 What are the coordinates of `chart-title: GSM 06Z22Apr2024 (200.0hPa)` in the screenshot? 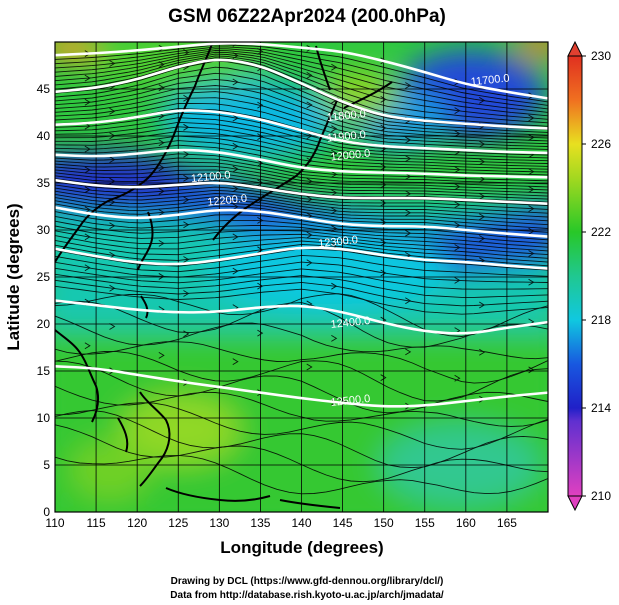 It's located at (307, 16).